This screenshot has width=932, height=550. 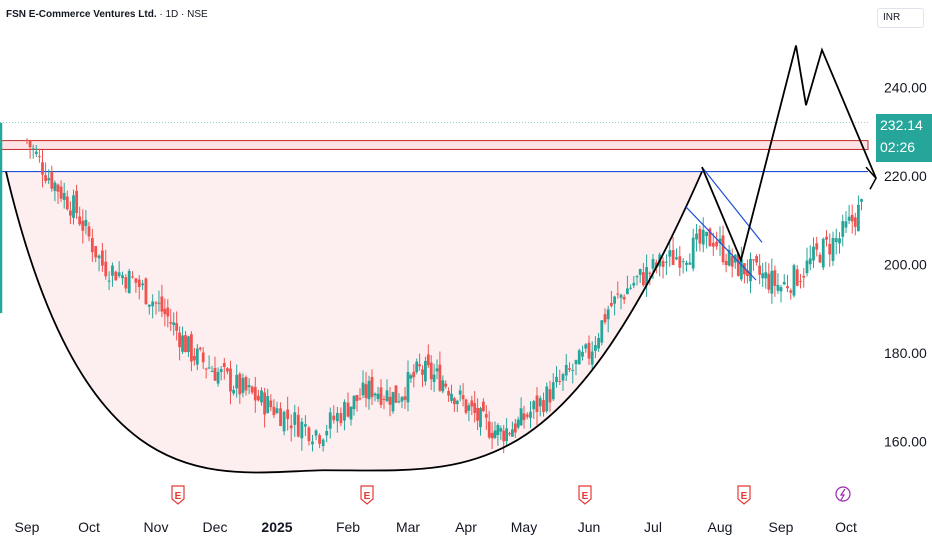 I want to click on currency-button: INR, so click(x=900, y=18).